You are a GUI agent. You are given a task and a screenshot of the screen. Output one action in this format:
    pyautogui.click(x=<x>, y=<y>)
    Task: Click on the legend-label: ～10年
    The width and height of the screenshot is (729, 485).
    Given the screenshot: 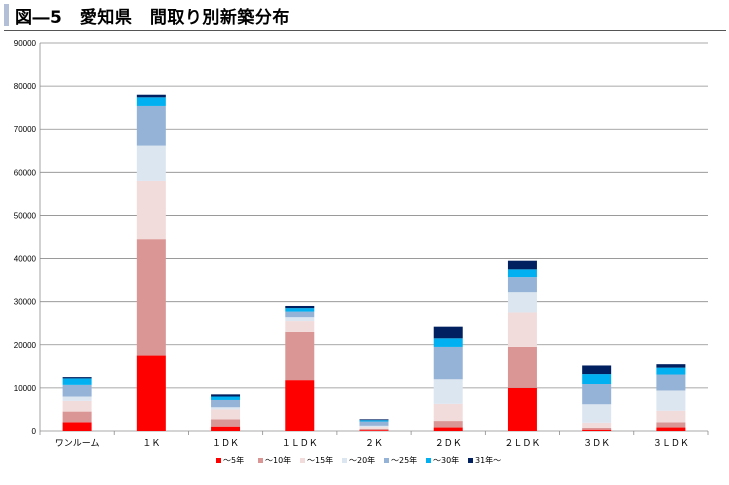 What is the action you would take?
    pyautogui.click(x=278, y=460)
    